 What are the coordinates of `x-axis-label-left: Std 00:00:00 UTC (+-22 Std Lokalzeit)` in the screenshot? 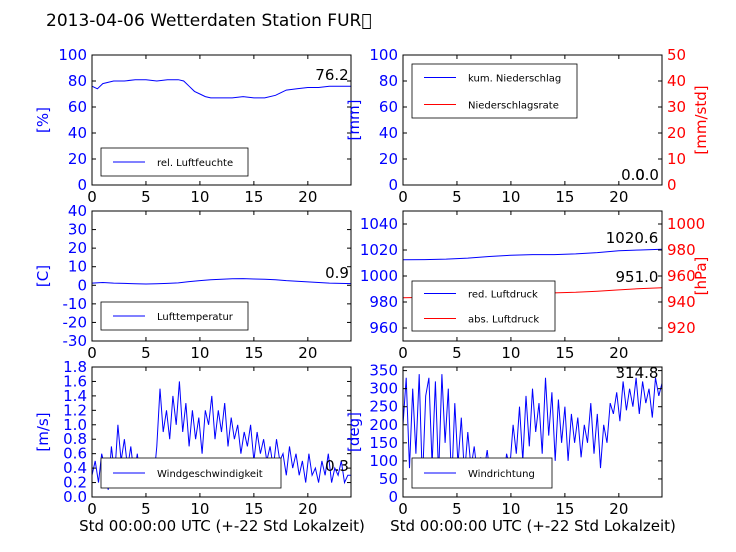 It's located at (222, 526).